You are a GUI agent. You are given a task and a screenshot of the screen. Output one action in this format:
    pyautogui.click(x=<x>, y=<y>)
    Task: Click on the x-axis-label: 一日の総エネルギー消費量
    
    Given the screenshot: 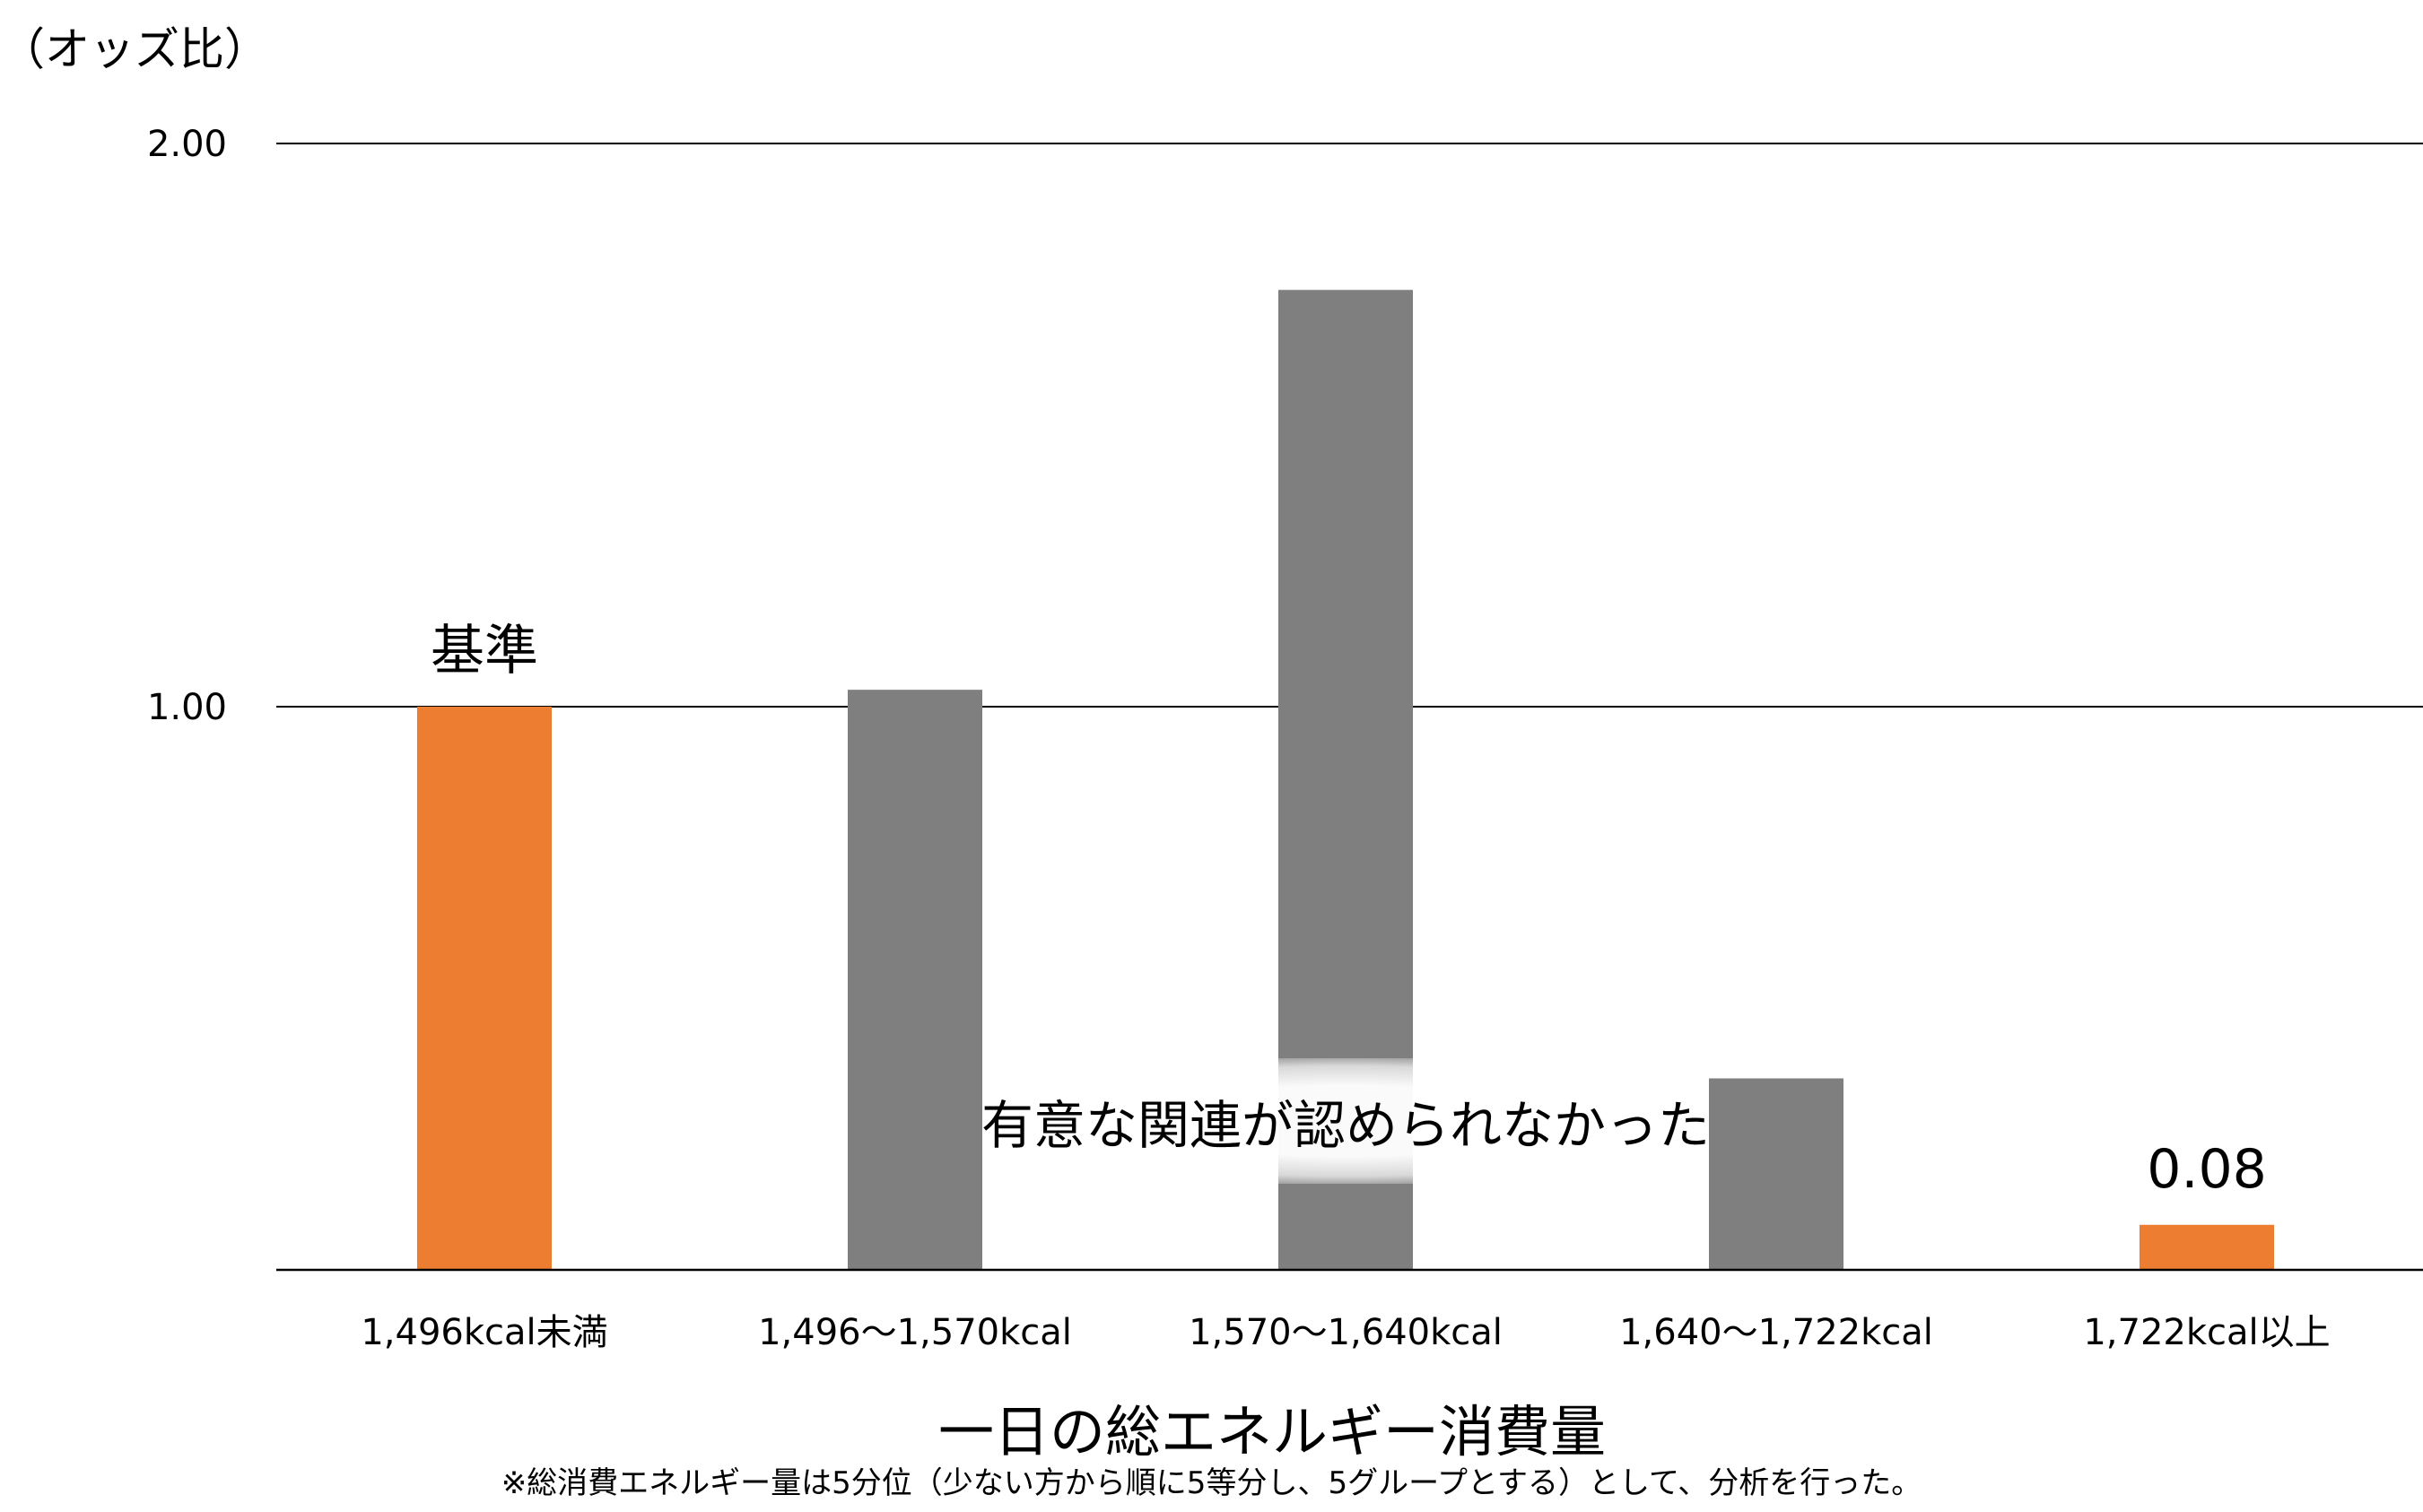 What is the action you would take?
    pyautogui.click(x=1272, y=1431)
    